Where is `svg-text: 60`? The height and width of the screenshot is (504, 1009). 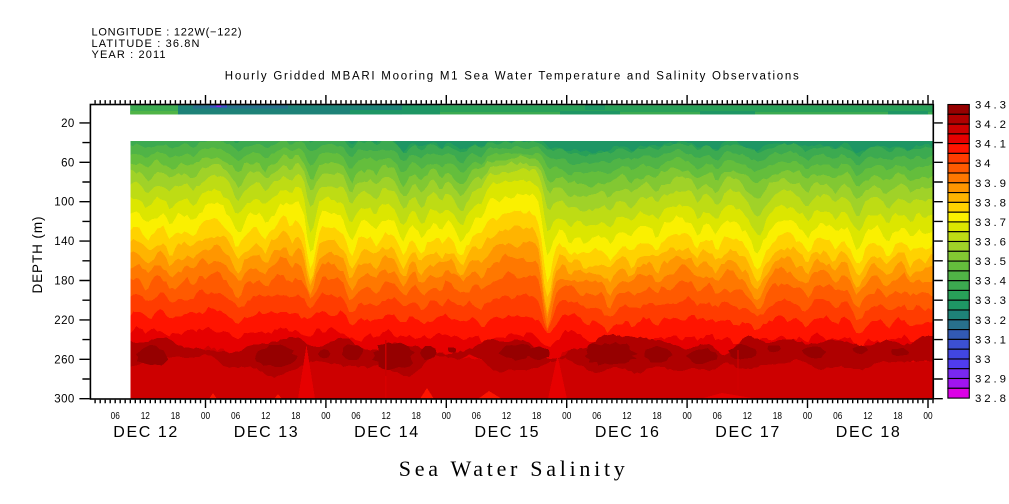 svg-text: 60 is located at coordinates (68, 163).